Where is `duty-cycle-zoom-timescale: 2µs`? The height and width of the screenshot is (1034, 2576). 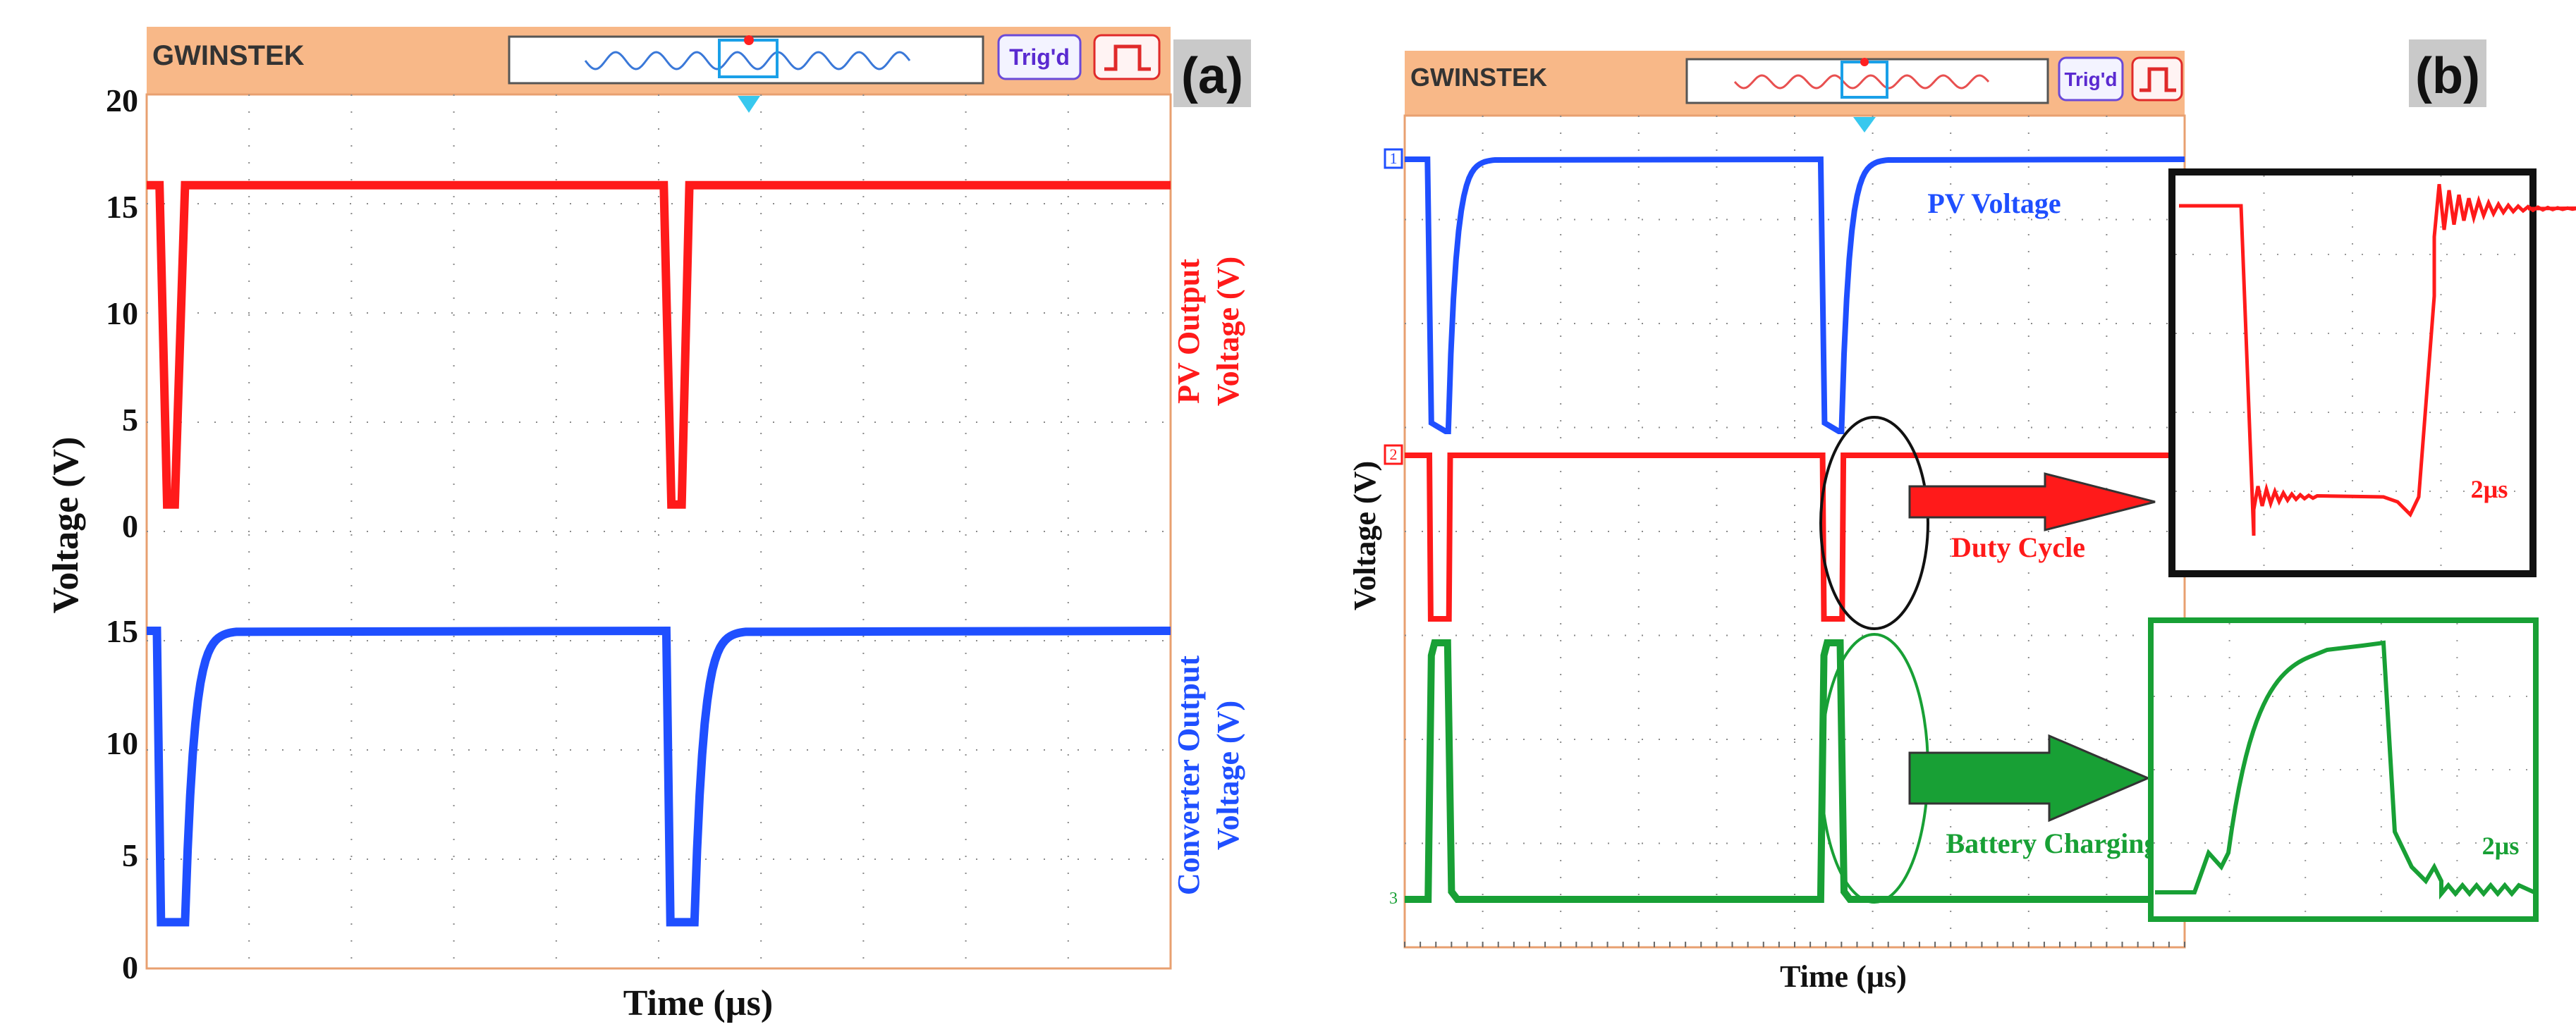
duty-cycle-zoom-timescale: 2µs is located at coordinates (2489, 489).